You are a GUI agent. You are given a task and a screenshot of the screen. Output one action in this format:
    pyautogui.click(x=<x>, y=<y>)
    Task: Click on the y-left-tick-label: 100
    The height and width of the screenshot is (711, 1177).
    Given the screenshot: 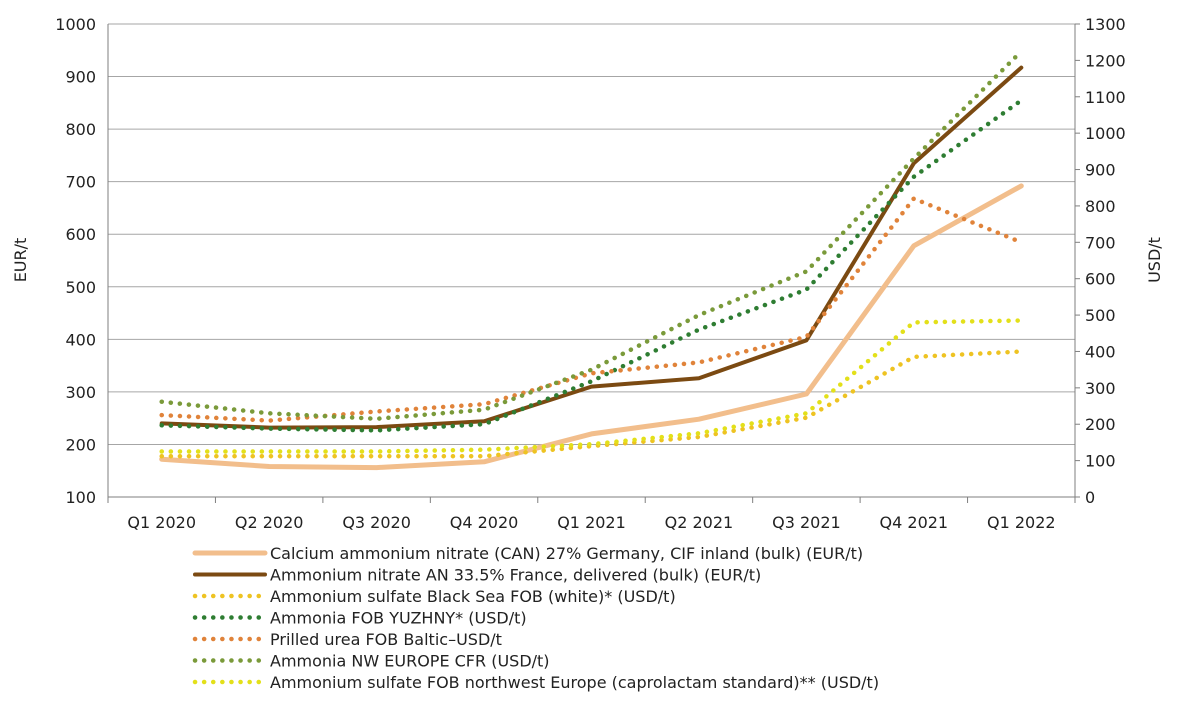 What is the action you would take?
    pyautogui.click(x=80, y=497)
    